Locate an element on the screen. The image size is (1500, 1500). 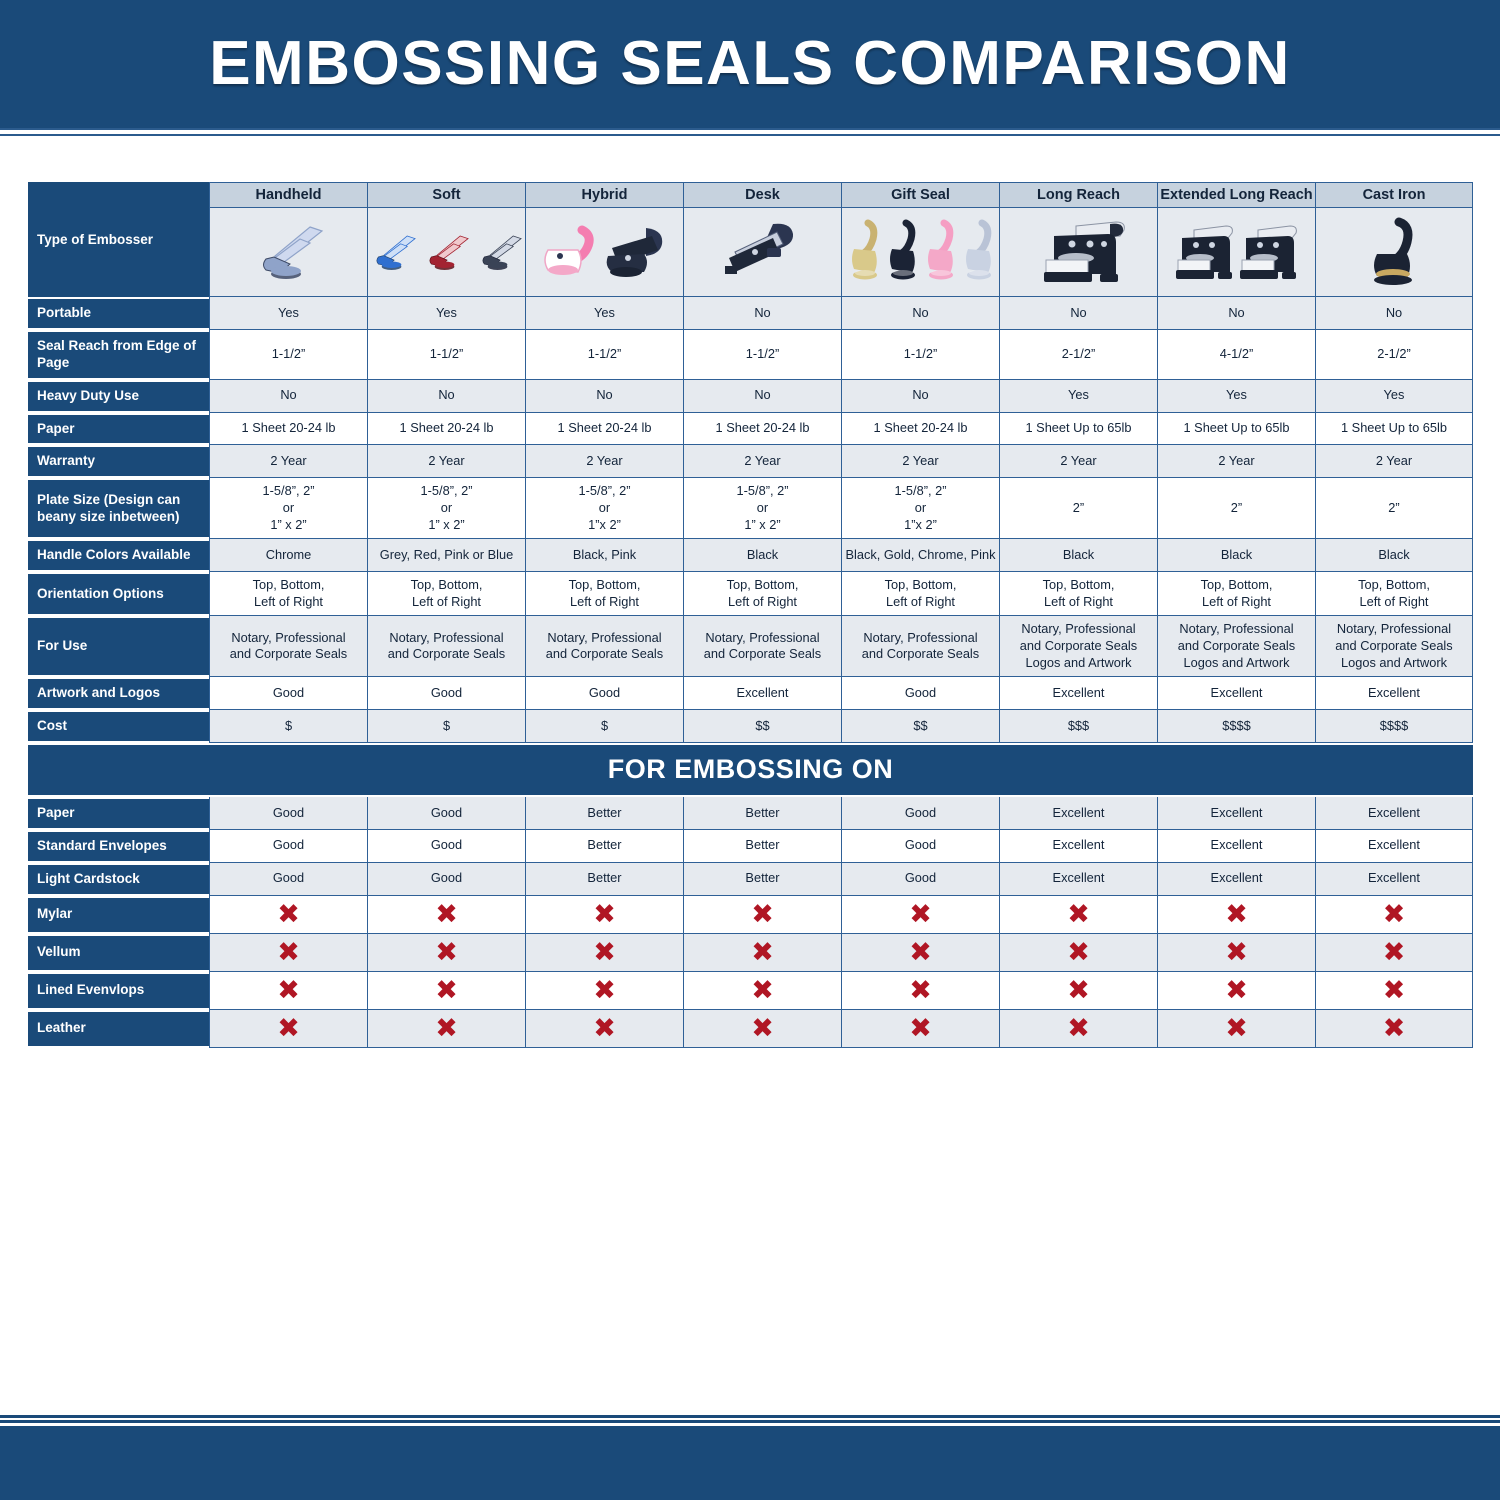
table-row: Mylar ✖ ✖ ✖ ✖ ✖ ✖ ✖ ✖ is located at coordinates (750, 914).